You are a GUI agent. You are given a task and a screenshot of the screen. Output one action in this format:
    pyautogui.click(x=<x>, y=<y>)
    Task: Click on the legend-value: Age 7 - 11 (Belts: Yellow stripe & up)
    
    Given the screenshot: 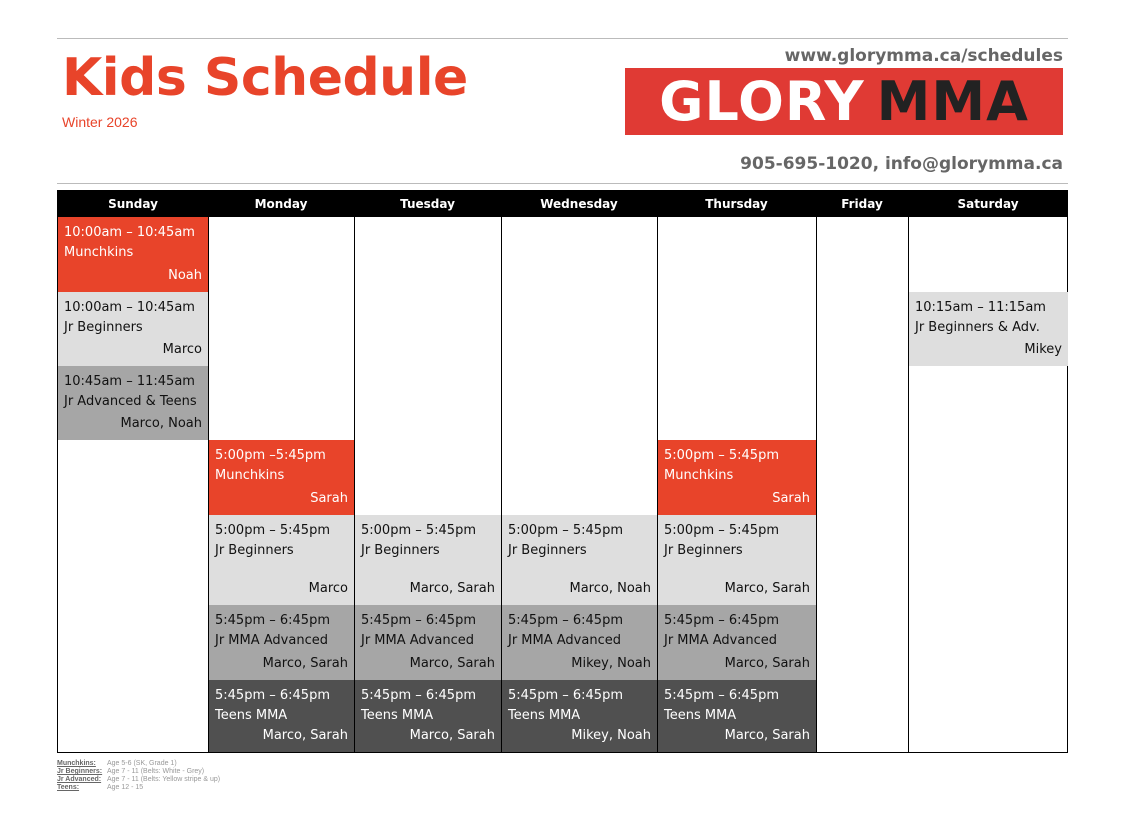 What is the action you would take?
    pyautogui.click(x=164, y=779)
    